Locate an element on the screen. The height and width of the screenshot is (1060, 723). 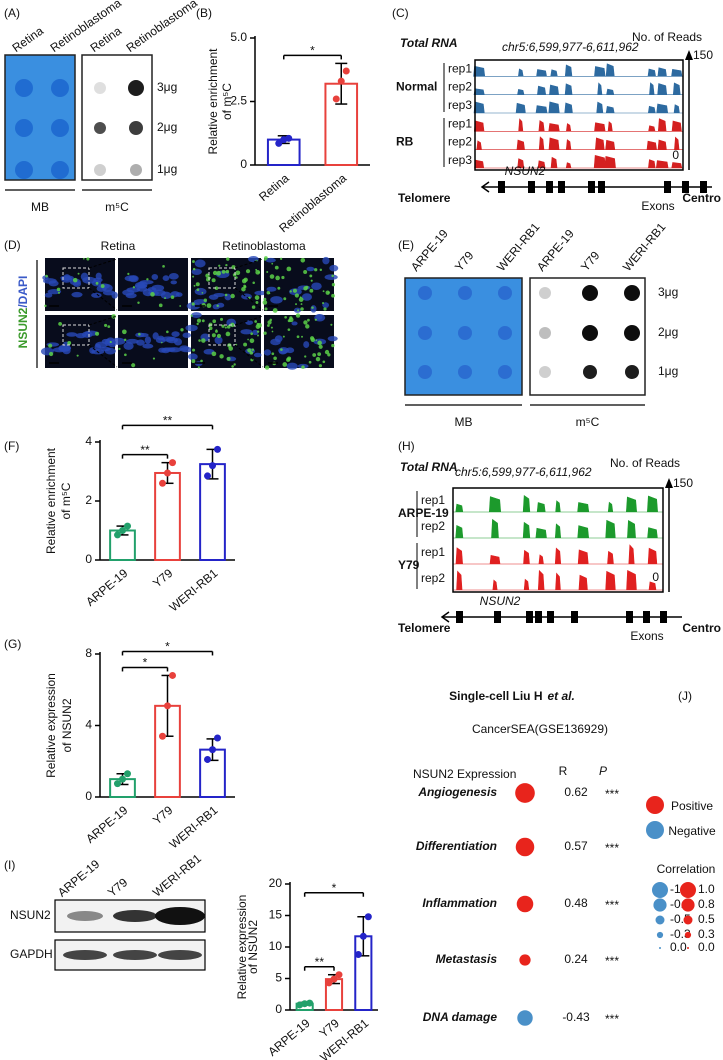
group-label: Y79 is located at coordinates (409, 565).